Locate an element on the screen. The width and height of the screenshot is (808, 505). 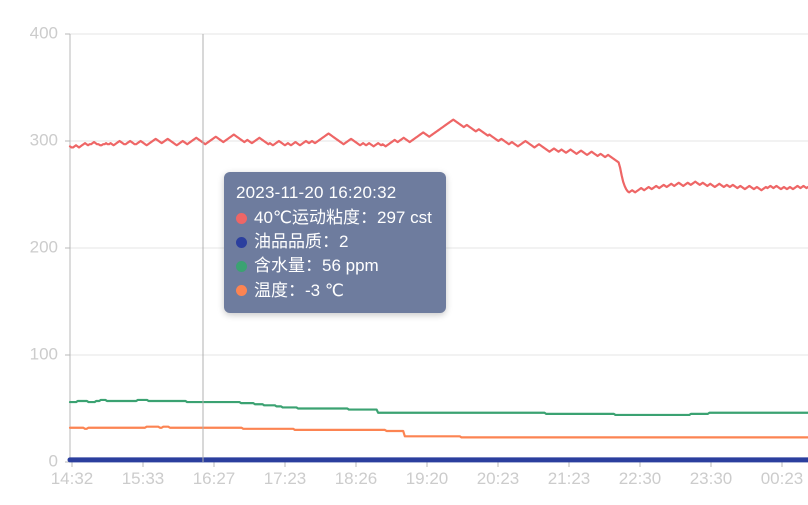
tooltip-title: 2023-11-20 16:20:32 is located at coordinates (316, 192).